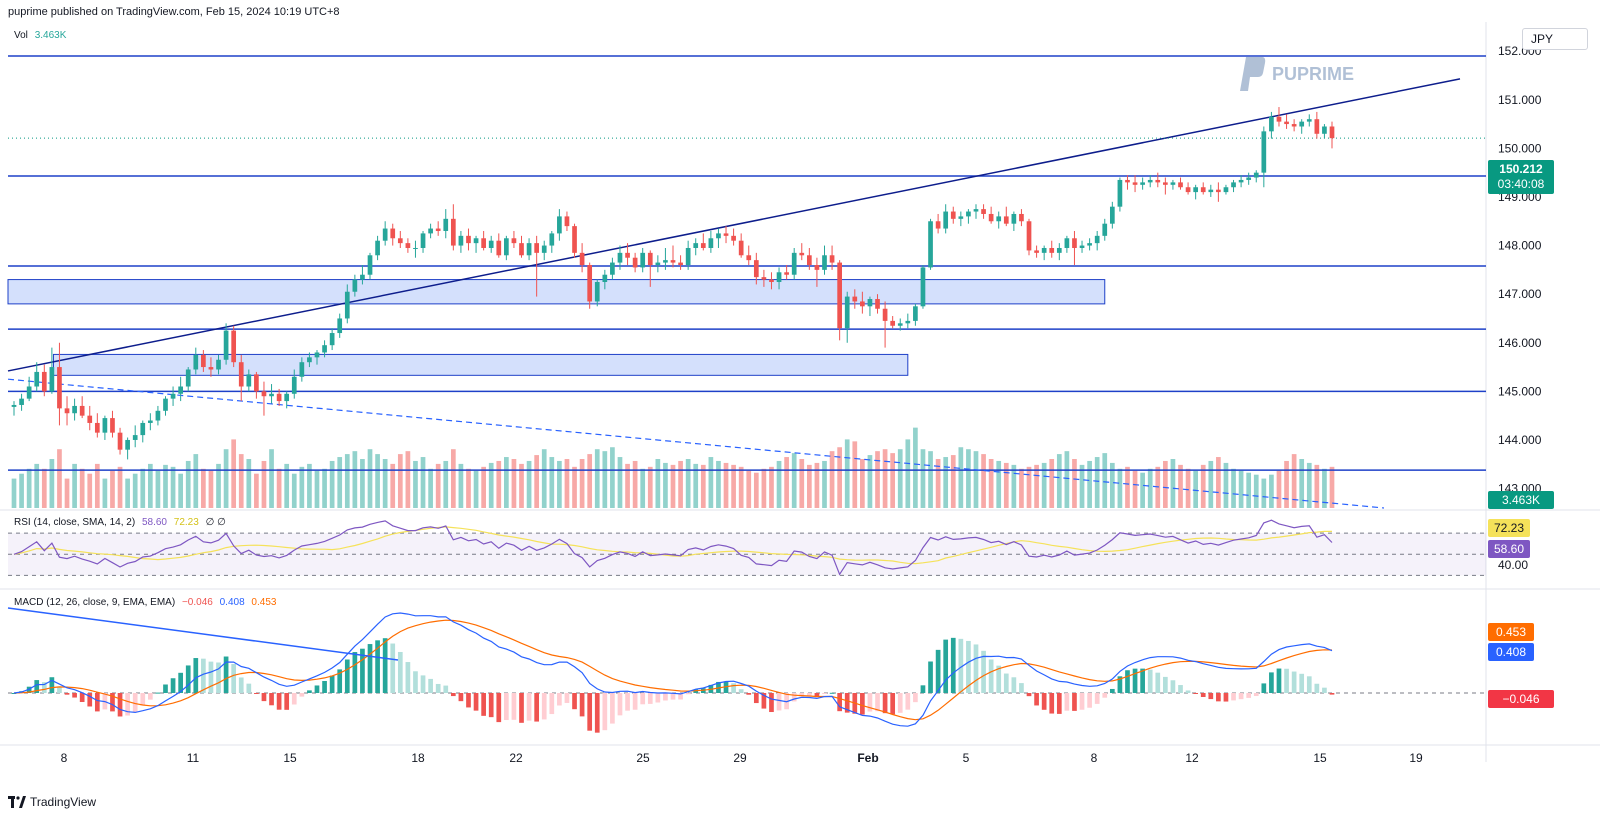 The image size is (1600, 819). I want to click on tradingview-footer: TradingView, so click(52, 802).